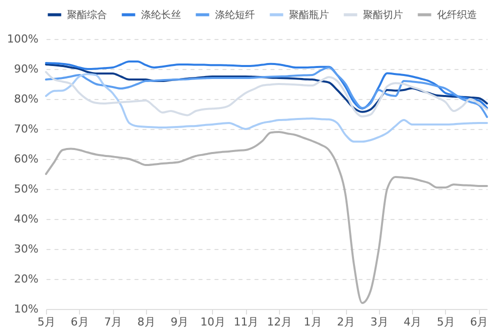 This screenshot has width=500, height=333. Describe the element at coordinates (161, 14) in the screenshot. I see `legend-label: 涤纶长丝` at that location.